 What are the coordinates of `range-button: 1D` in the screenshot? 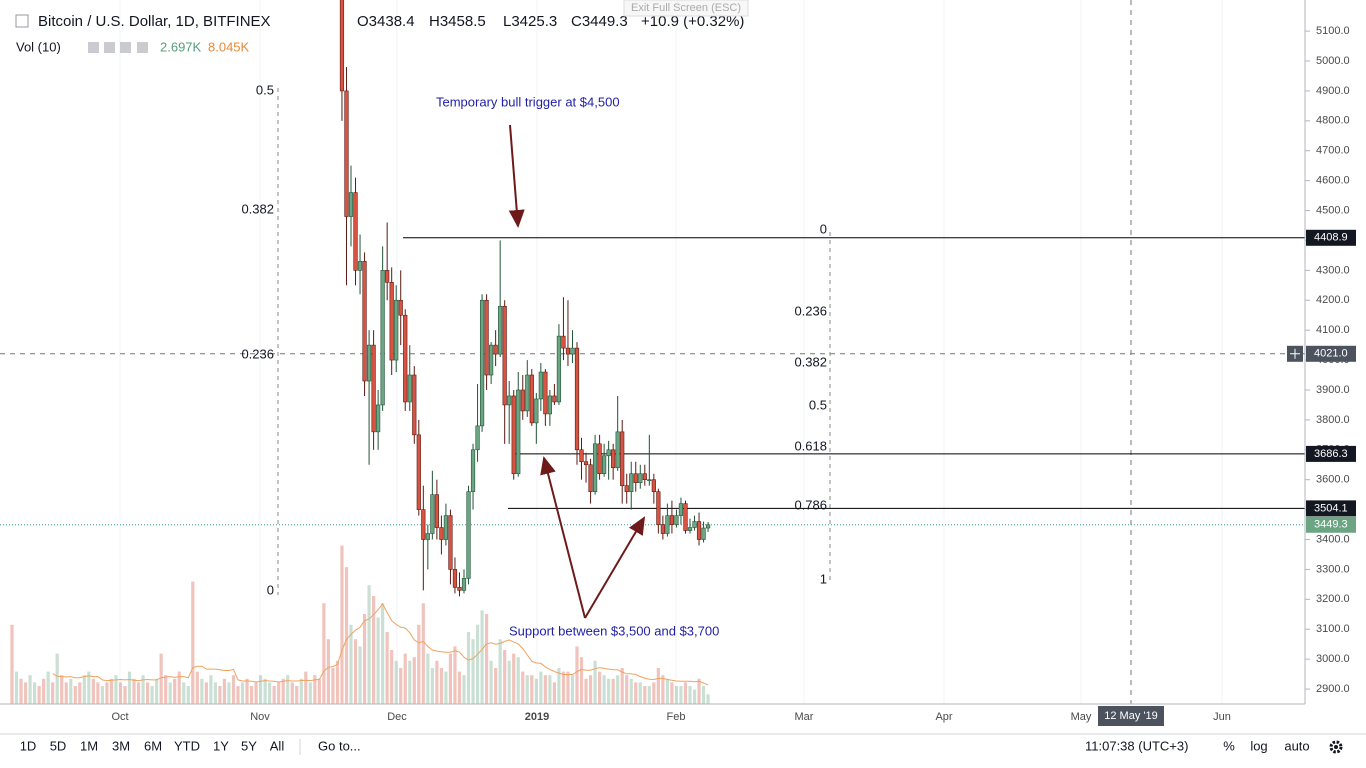 It's located at (28, 745).